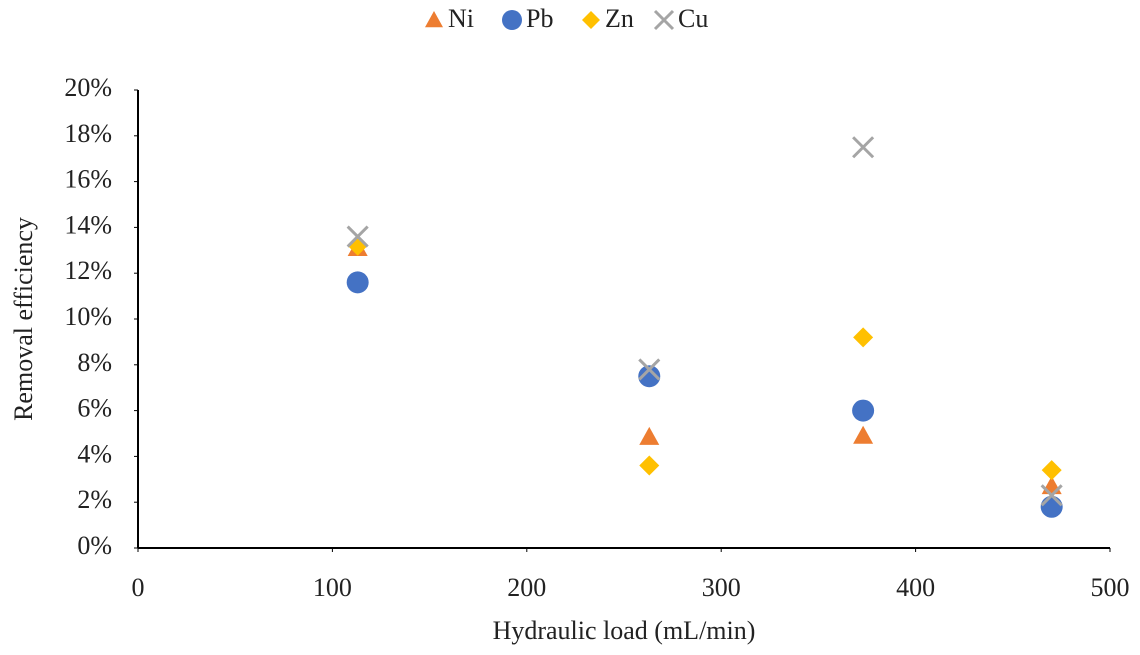  Describe the element at coordinates (526, 587) in the screenshot. I see `x-tick-label: 200` at that location.